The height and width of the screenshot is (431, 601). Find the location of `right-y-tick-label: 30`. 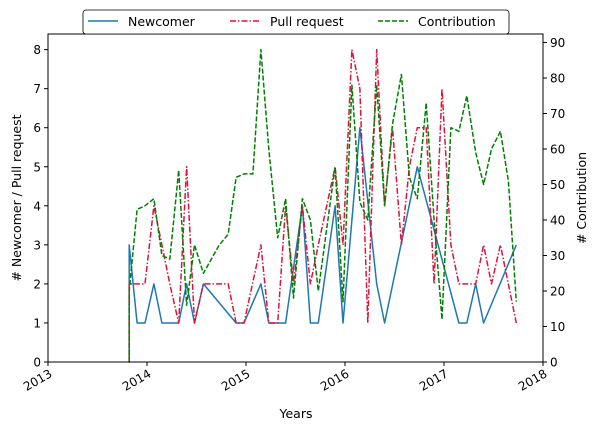

right-y-tick-label: 30 is located at coordinates (557, 256).